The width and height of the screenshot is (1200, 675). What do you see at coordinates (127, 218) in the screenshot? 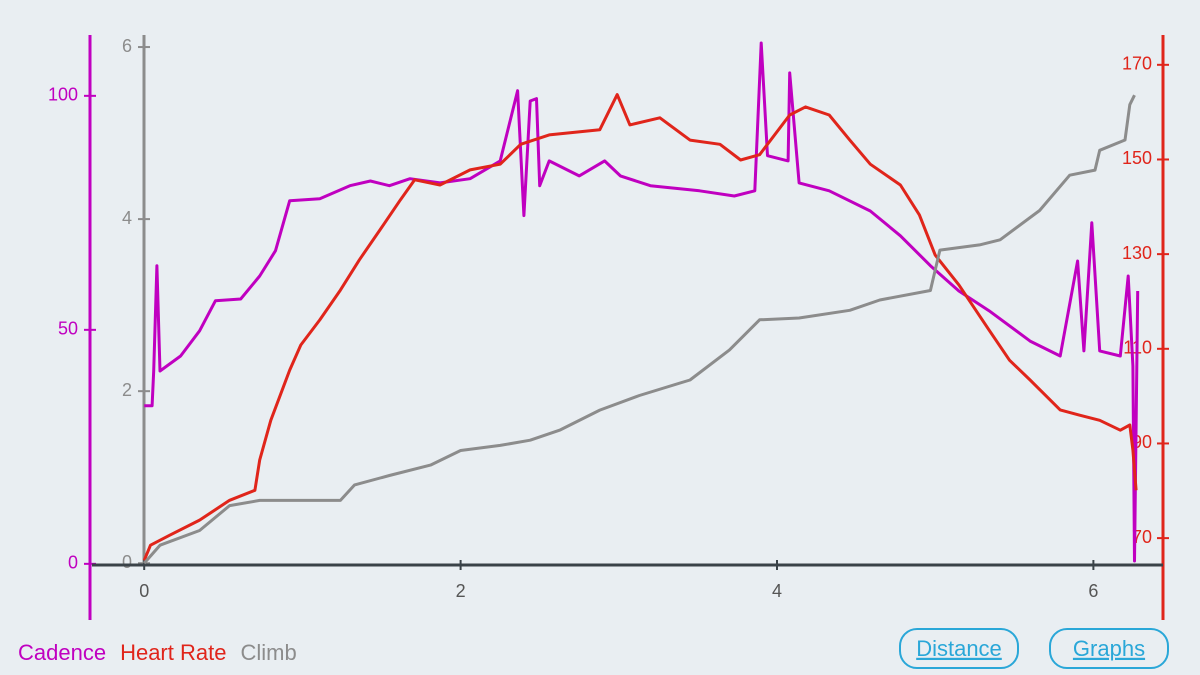
I see `y3-tick-label: 4` at bounding box center [127, 218].